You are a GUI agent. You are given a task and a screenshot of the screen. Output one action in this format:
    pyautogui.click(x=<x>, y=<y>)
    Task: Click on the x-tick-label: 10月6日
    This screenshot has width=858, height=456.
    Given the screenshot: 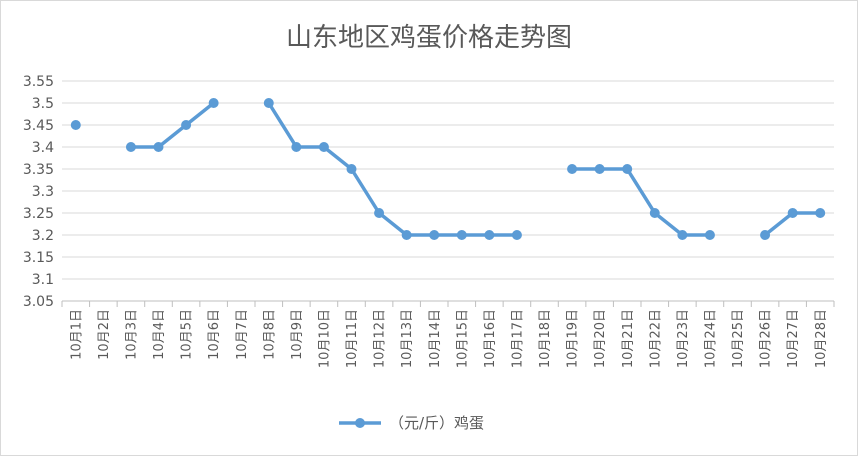 What is the action you would take?
    pyautogui.click(x=214, y=334)
    